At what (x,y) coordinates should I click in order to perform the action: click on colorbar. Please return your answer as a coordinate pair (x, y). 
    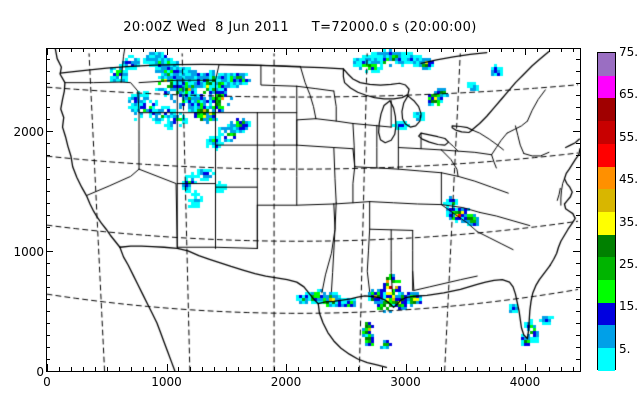
    Looking at the image, I should click on (606, 211).